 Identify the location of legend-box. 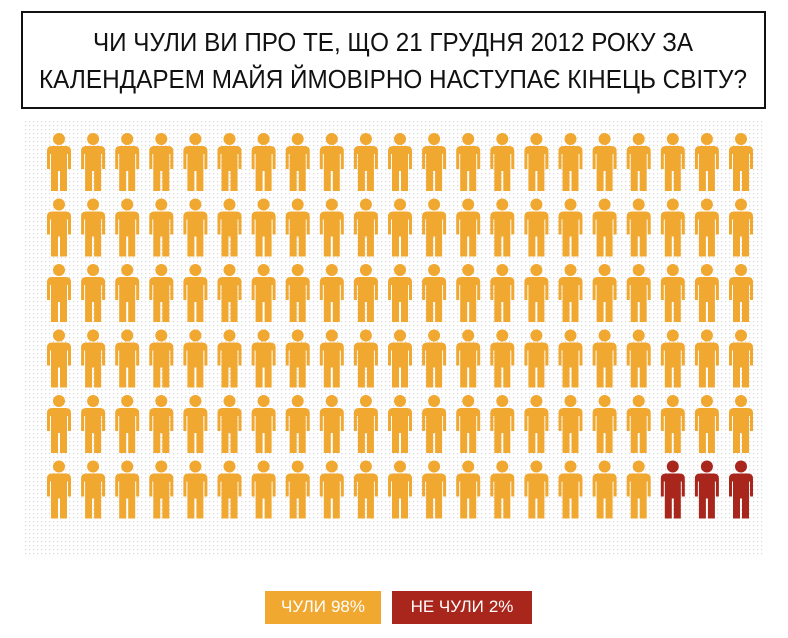
(323, 607).